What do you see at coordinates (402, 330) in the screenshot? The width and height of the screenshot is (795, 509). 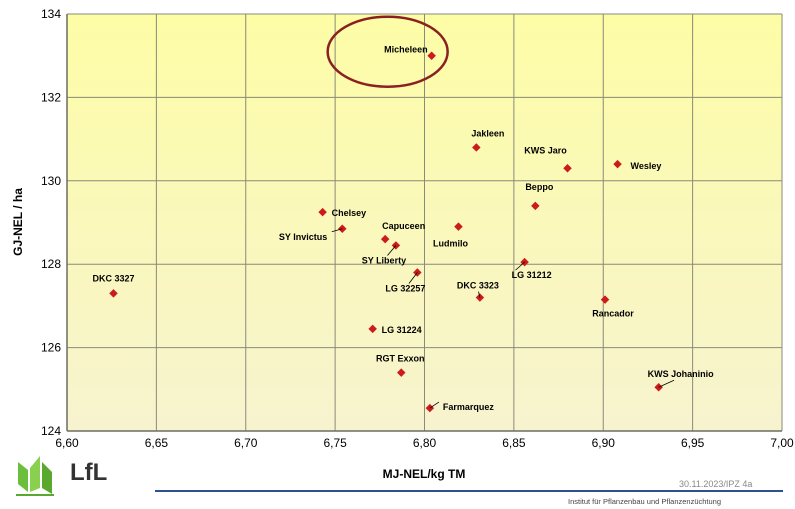 I see `point-label: LG 31224` at bounding box center [402, 330].